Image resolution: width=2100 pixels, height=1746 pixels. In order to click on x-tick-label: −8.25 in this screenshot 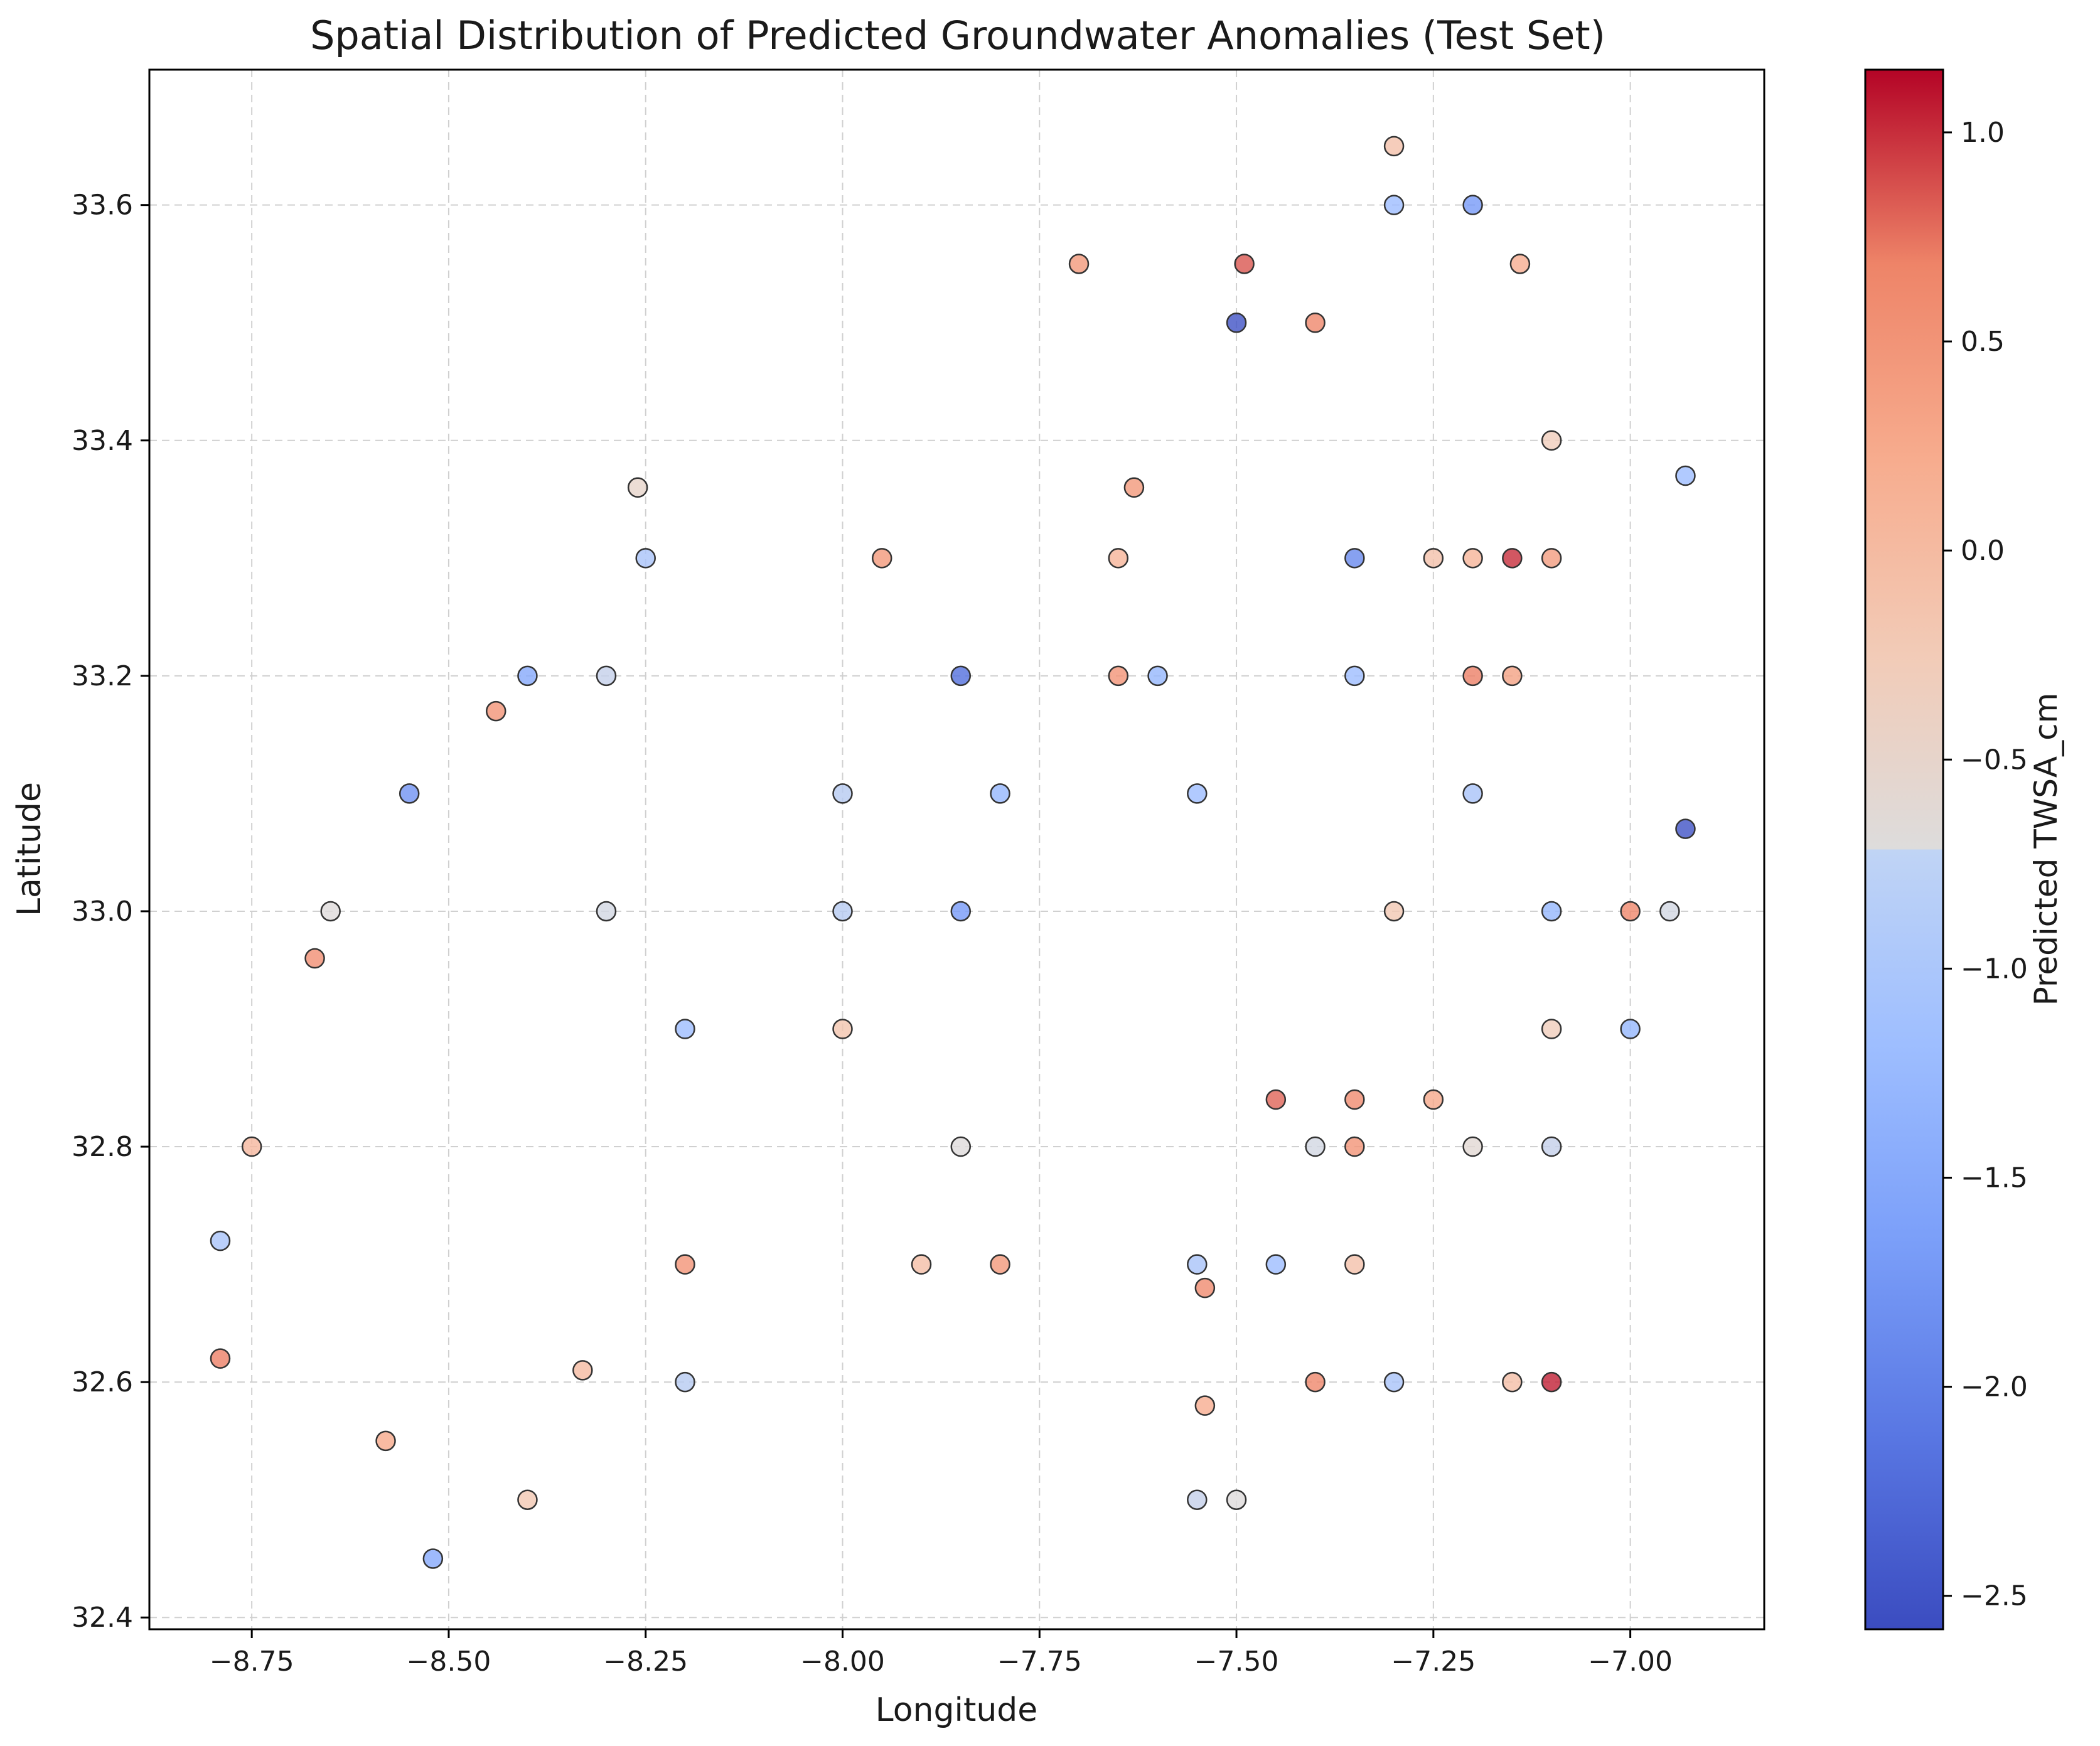, I will do `click(645, 1662)`.